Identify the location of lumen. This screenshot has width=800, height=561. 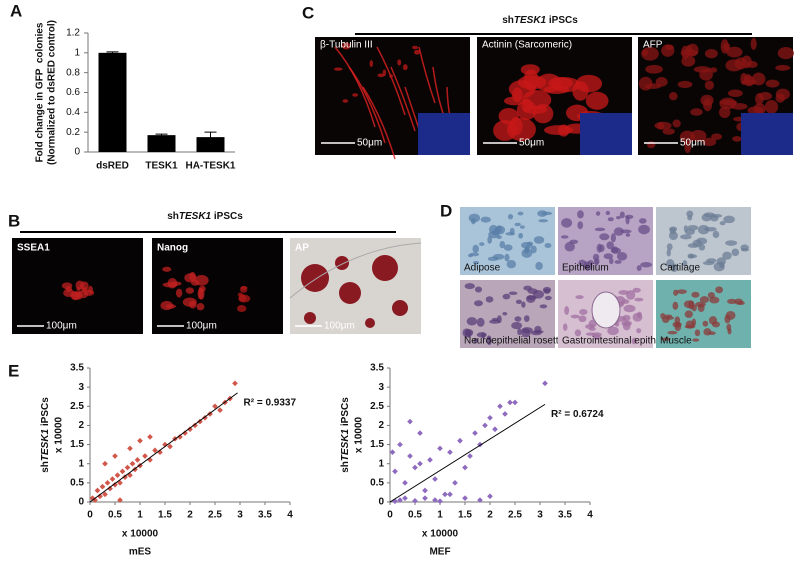
(606, 310).